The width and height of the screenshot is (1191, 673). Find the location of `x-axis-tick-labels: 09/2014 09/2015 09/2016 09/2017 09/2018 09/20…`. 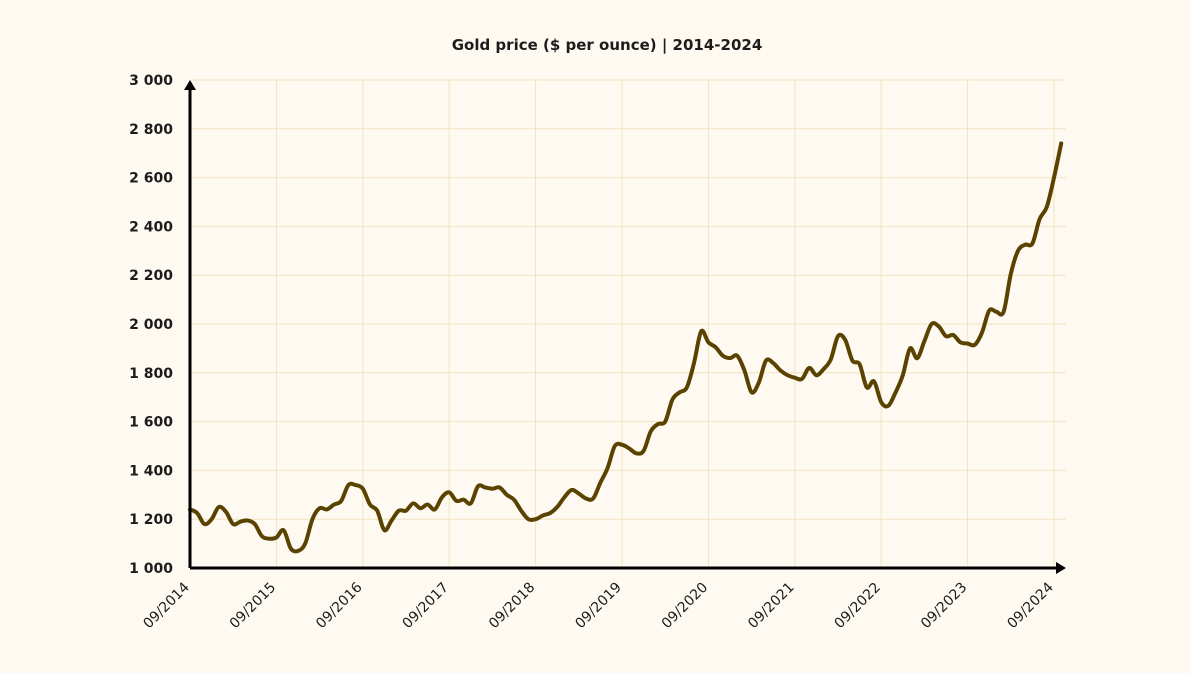

x-axis-tick-labels: 09/2014 09/2015 09/2016 09/2017 09/2018 09/20… is located at coordinates (598, 605).